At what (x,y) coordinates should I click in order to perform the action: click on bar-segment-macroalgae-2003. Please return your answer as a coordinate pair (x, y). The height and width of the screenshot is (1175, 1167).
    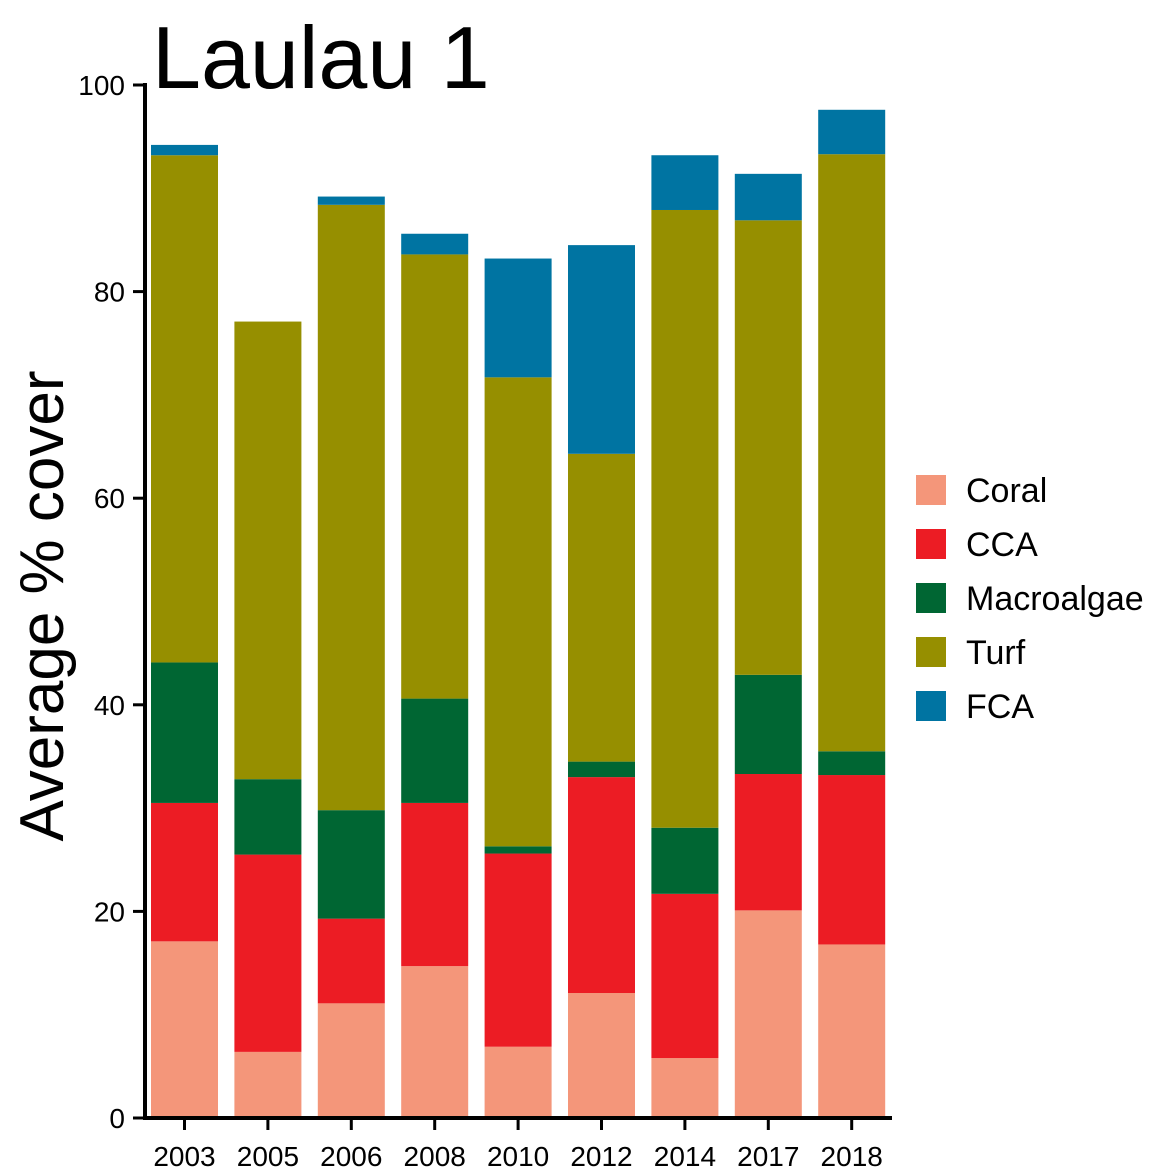
    Looking at the image, I should click on (184, 732).